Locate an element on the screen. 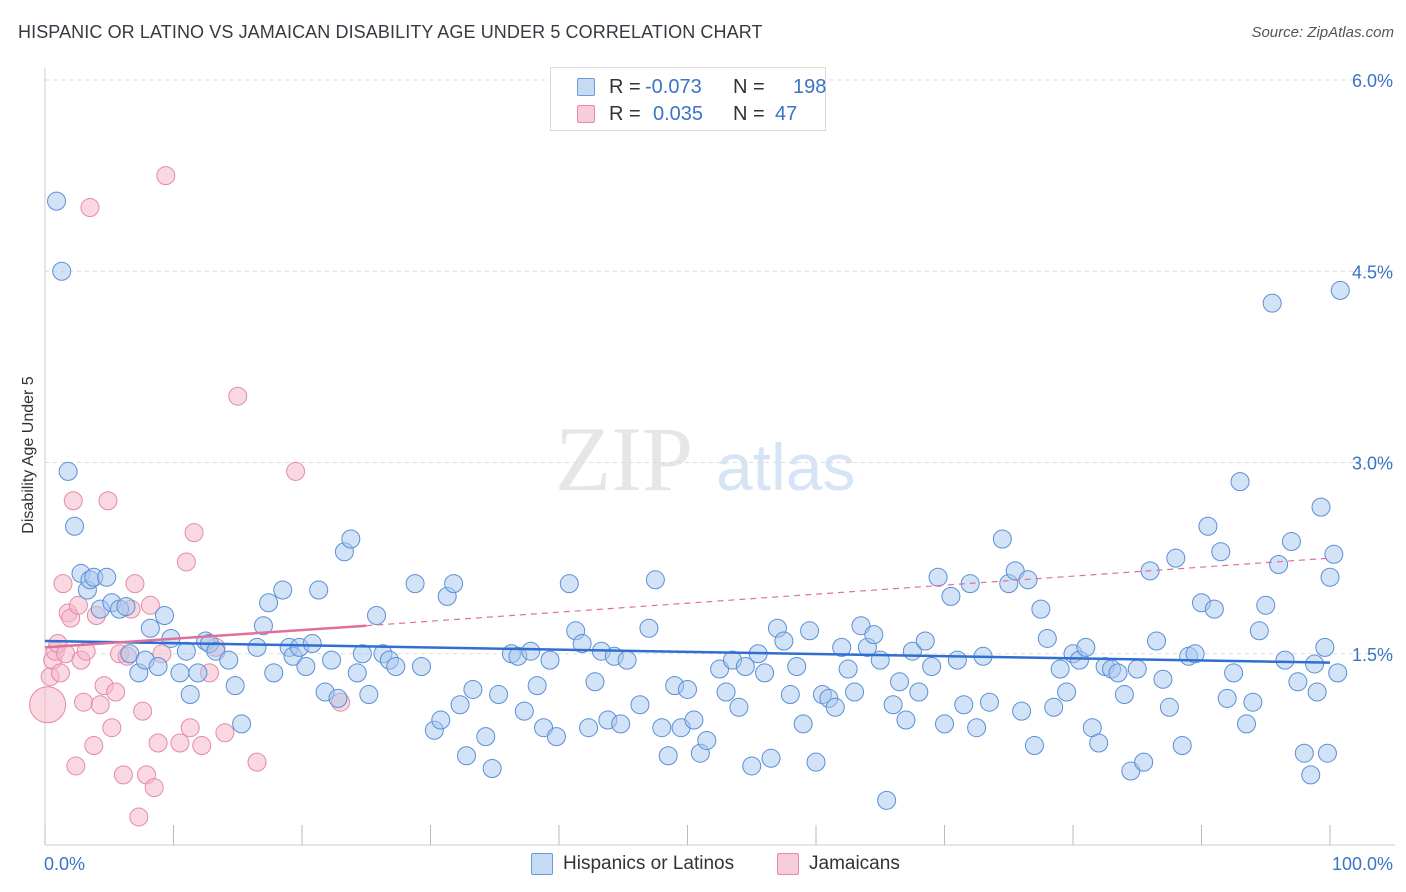  jamaicans-trend-extension is located at coordinates (848, 592).